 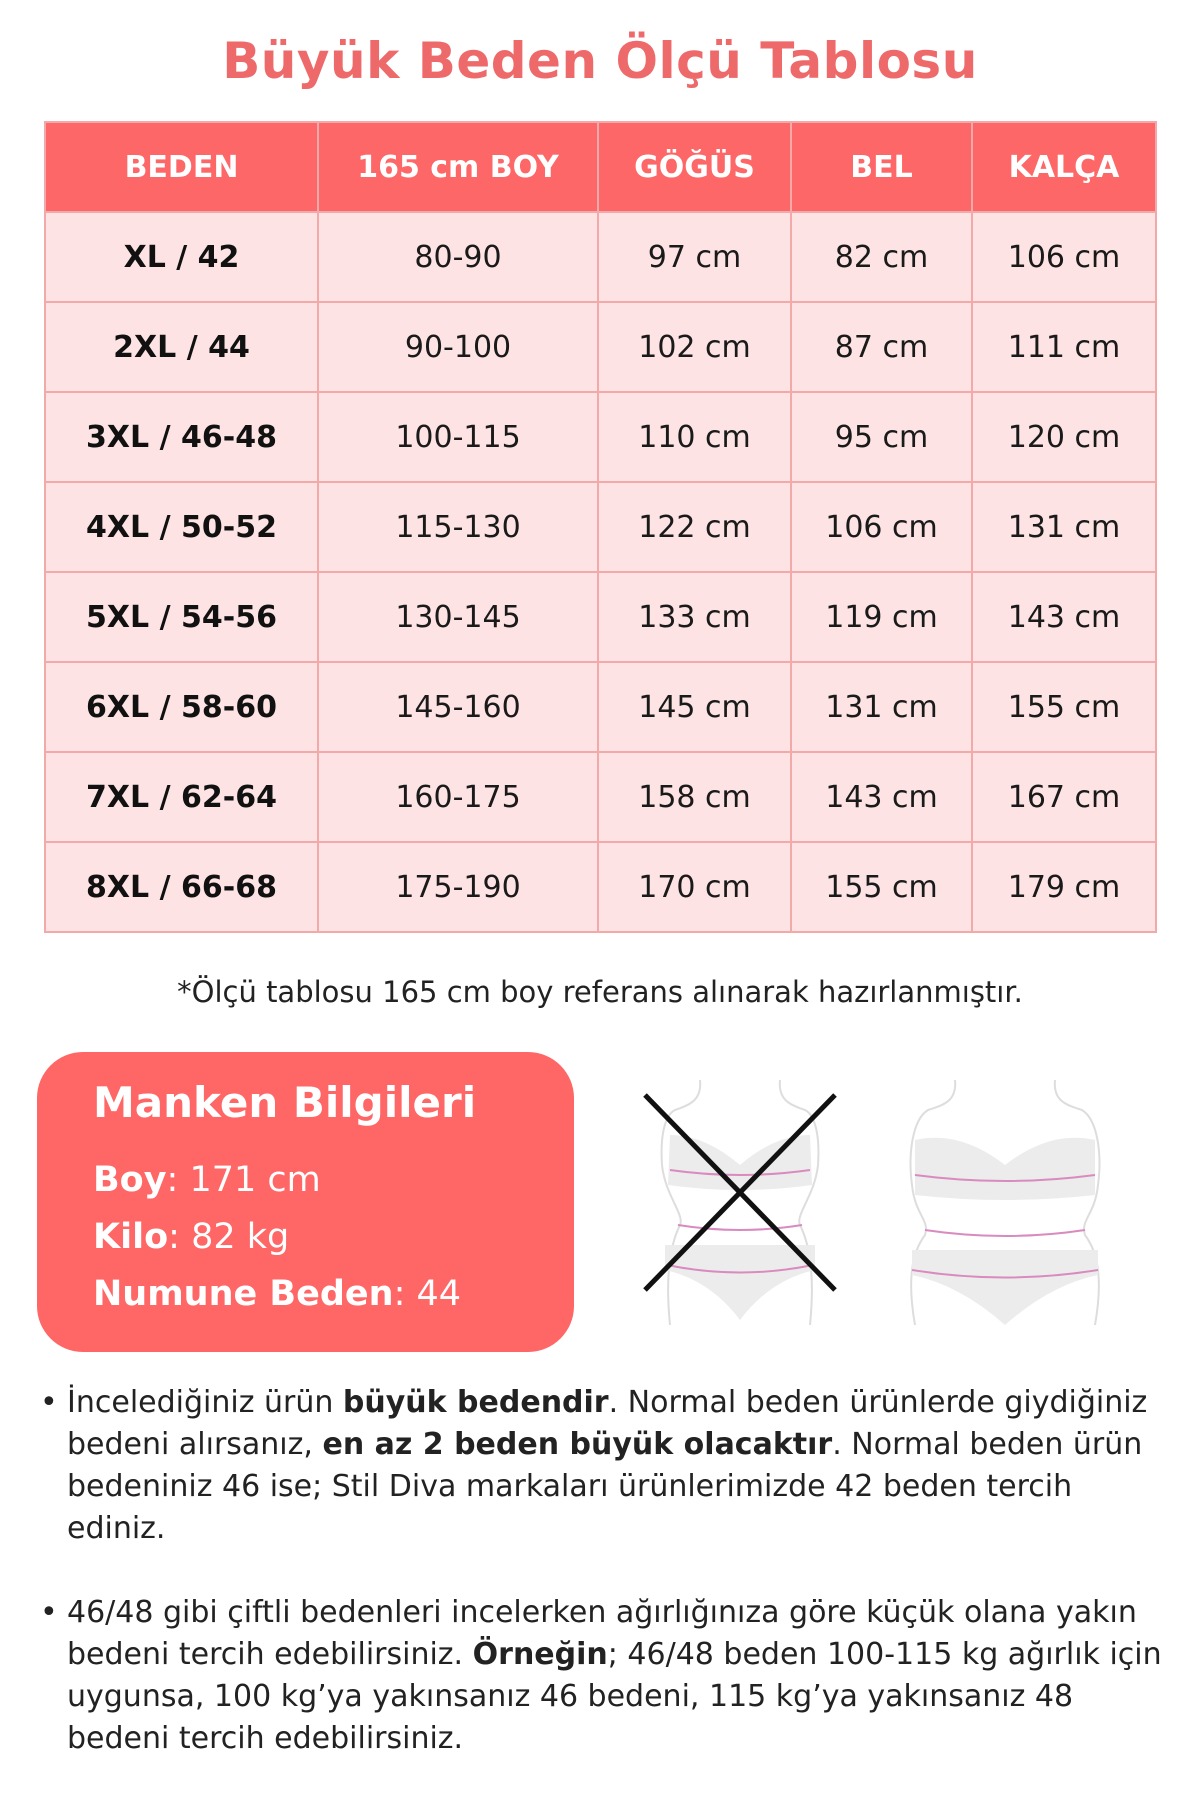 I want to click on cell-bel: 143 cm, so click(x=881, y=797).